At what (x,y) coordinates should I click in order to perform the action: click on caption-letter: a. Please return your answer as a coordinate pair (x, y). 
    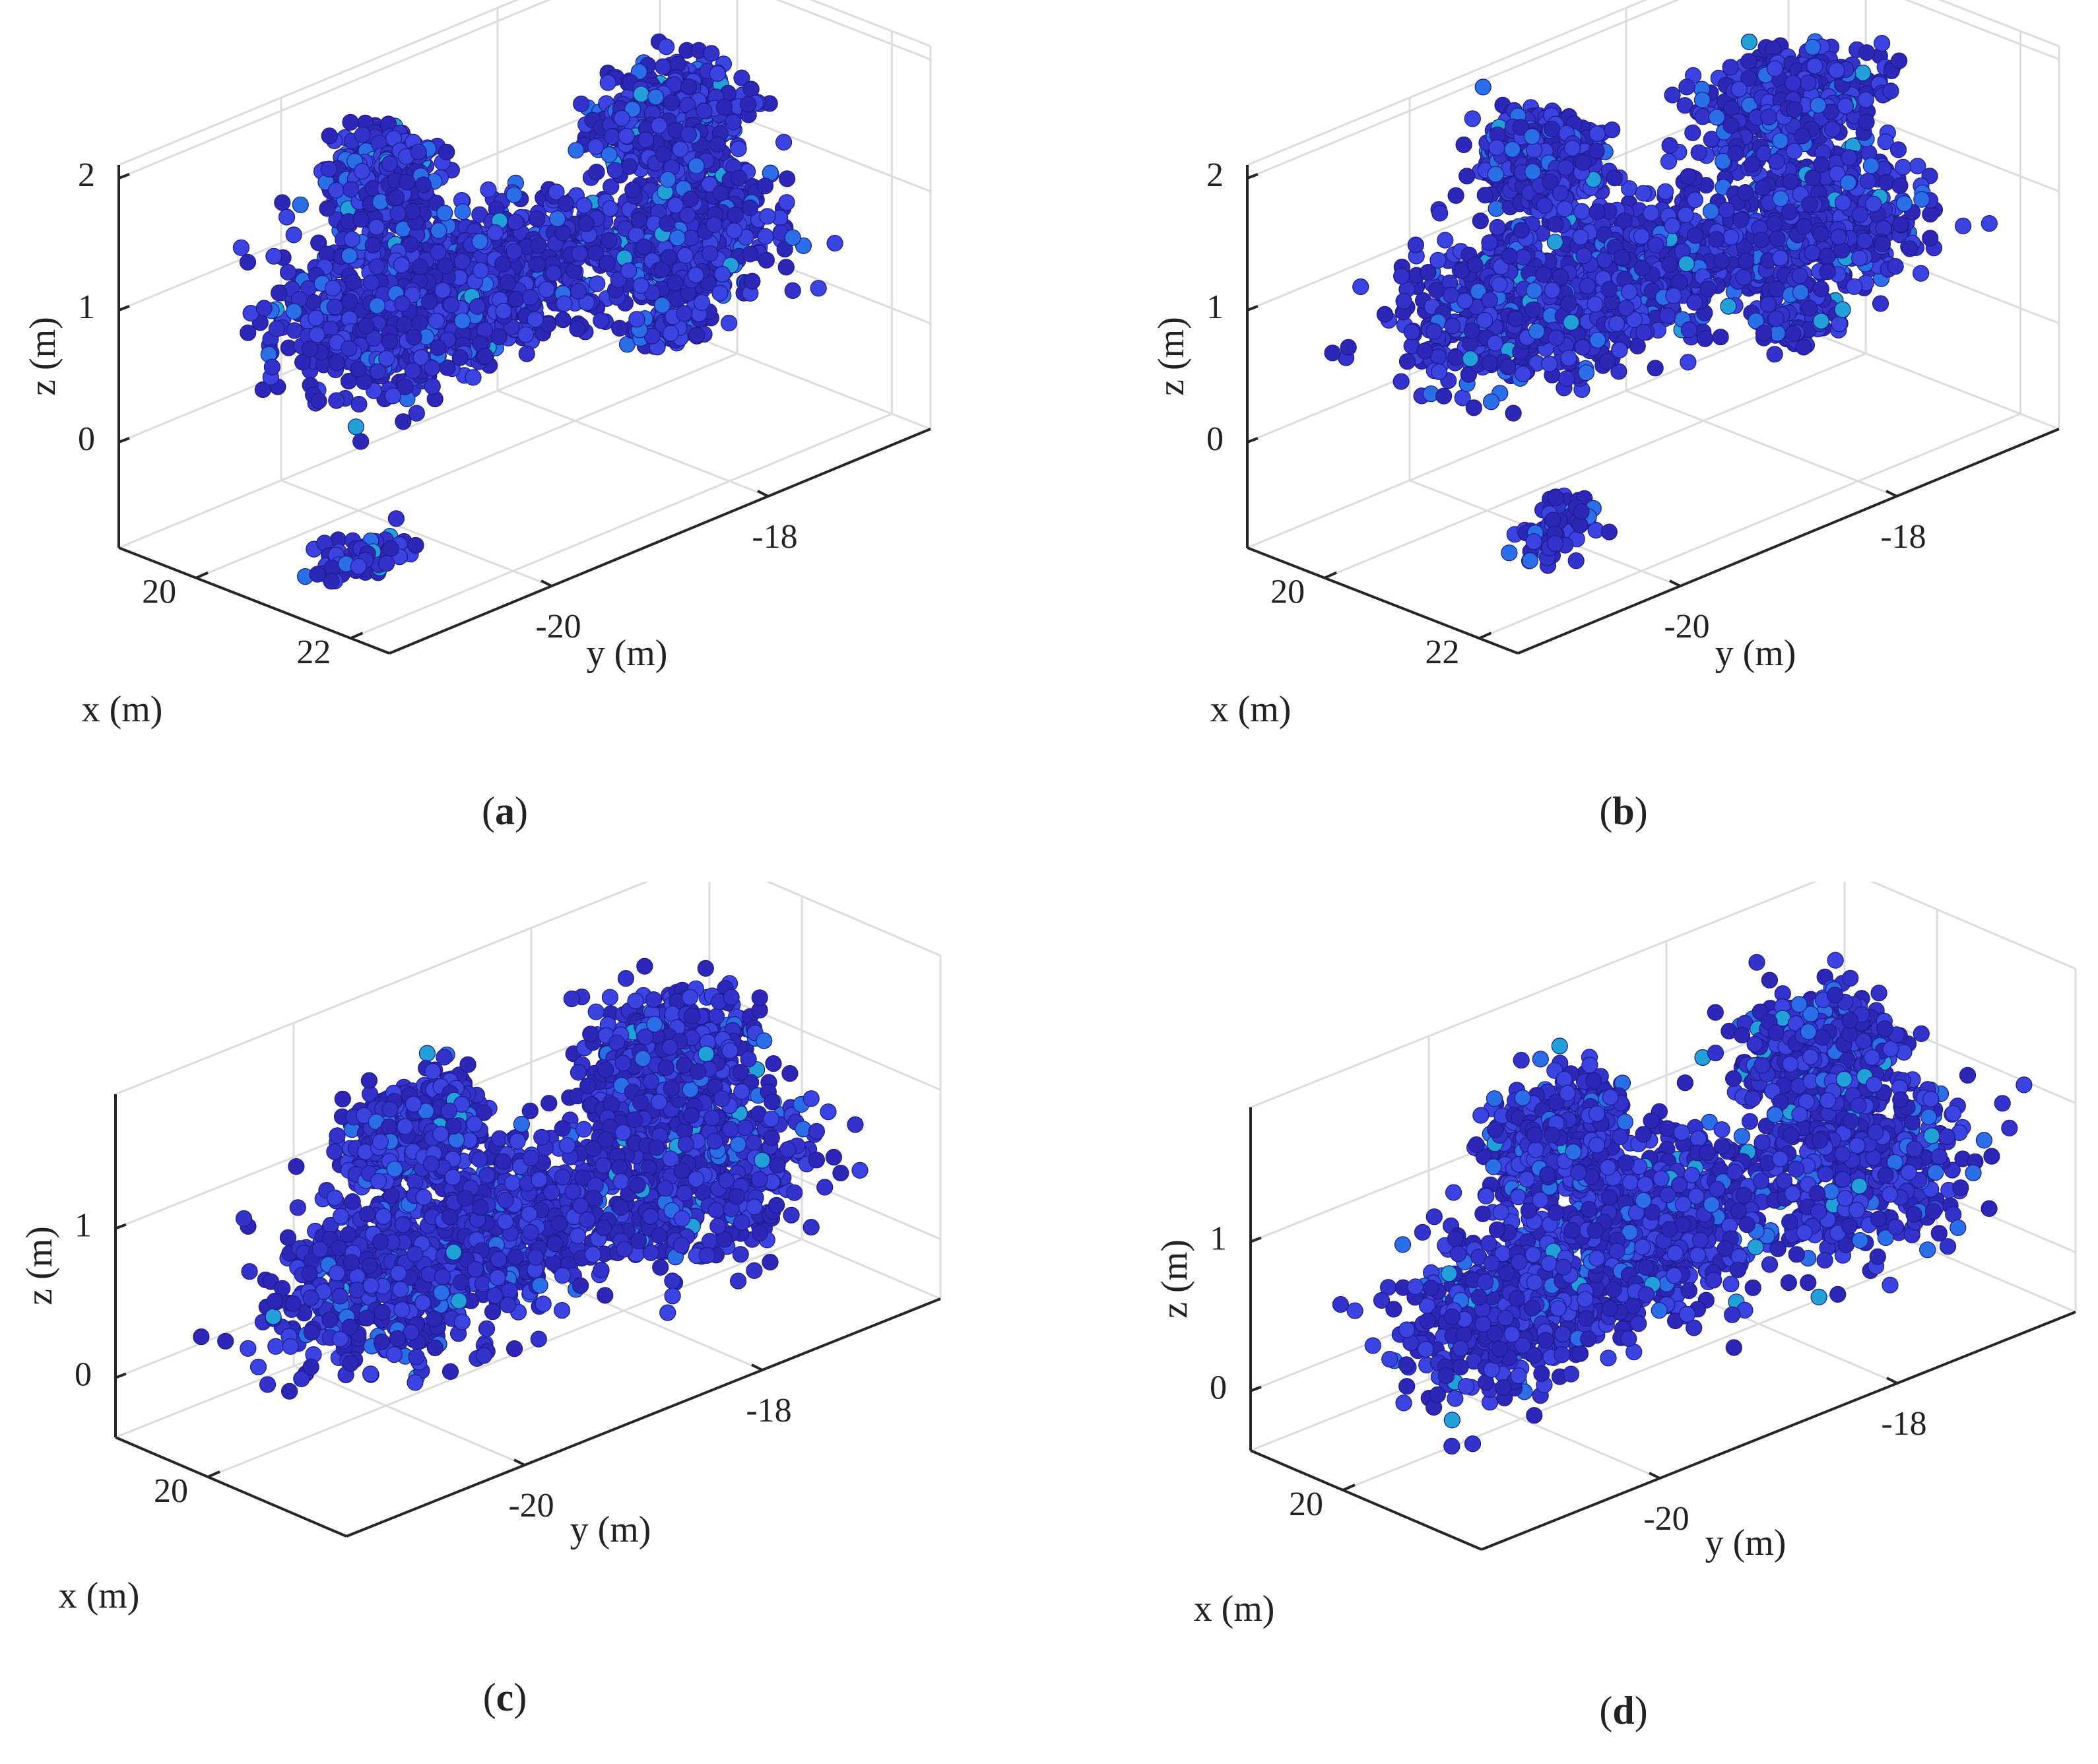
    Looking at the image, I should click on (505, 811).